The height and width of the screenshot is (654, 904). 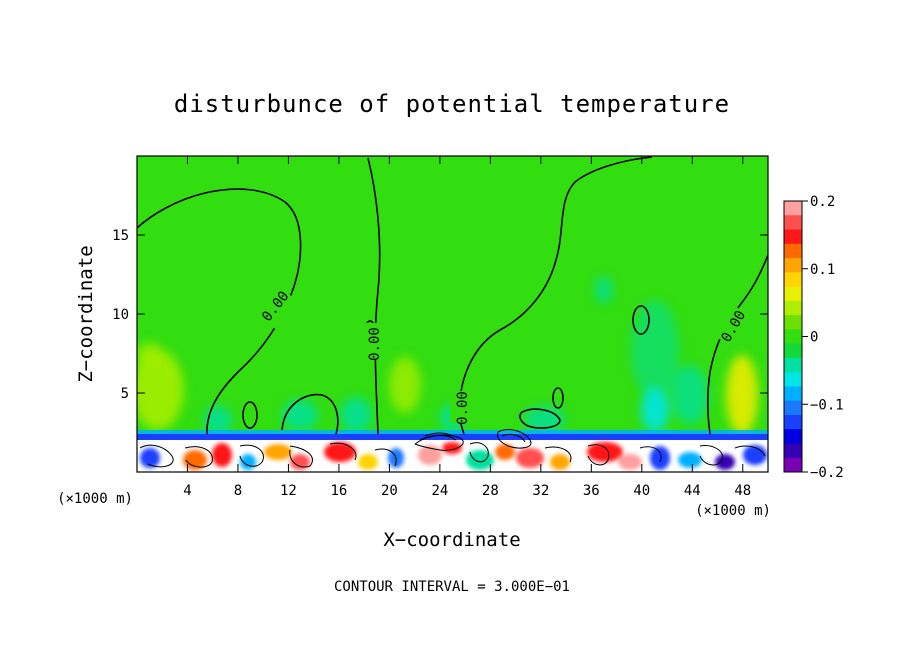 I want to click on boundary-layer-blobs, so click(x=453, y=456).